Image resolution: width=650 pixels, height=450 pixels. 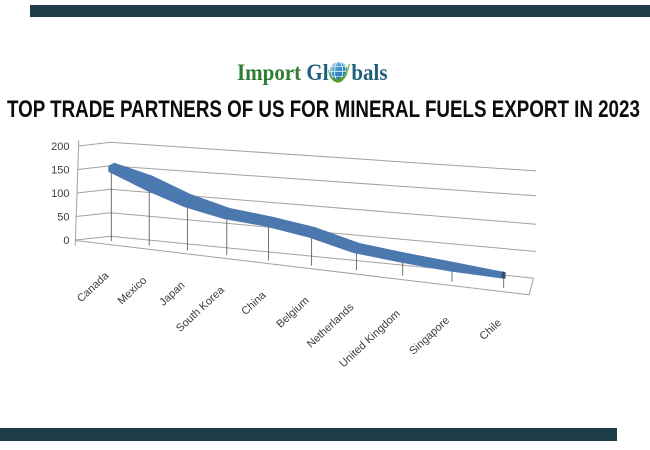 I want to click on svg-text: Netherlands, so click(x=331, y=326).